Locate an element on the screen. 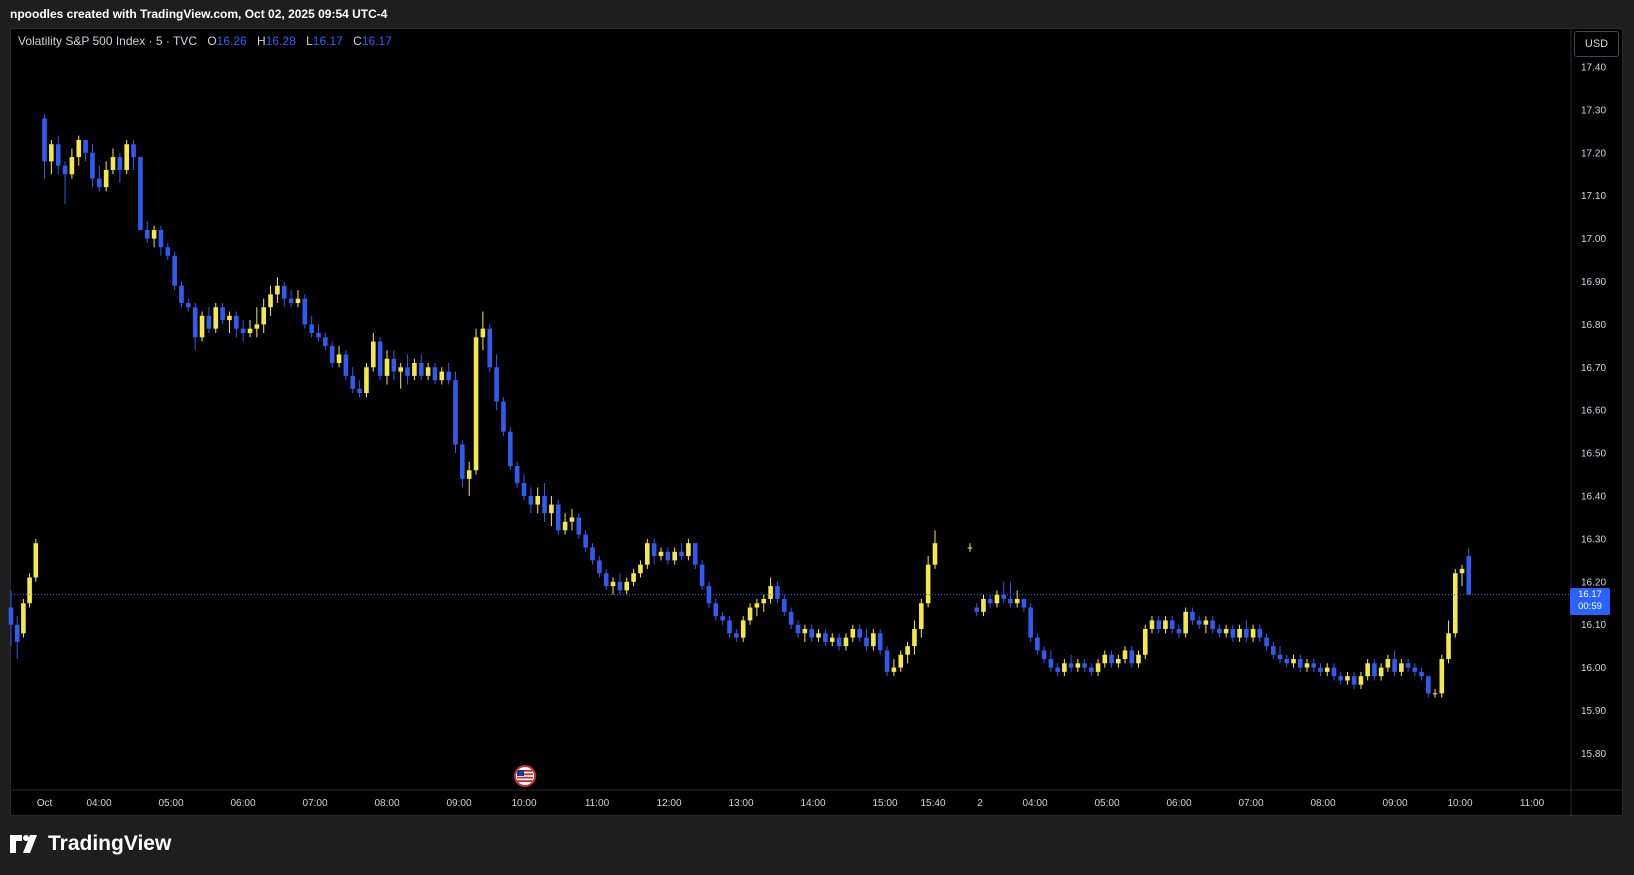 This screenshot has height=875, width=1634. time-tick-label: 12:00 is located at coordinates (668, 803).